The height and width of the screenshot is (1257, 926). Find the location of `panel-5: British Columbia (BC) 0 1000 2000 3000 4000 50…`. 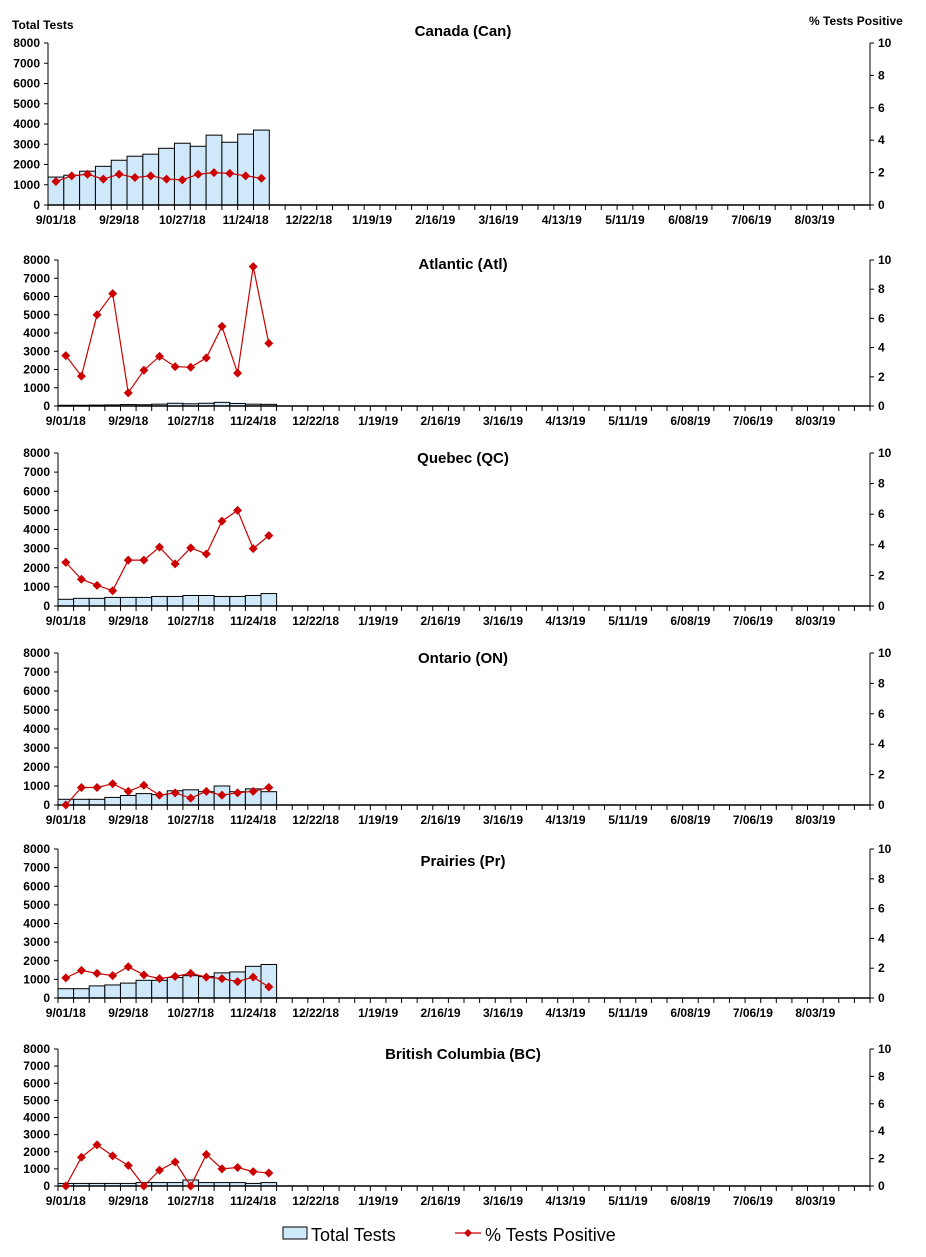

panel-5: British Columbia (BC) 0 1000 2000 3000 4000 50… is located at coordinates (457, 1125).